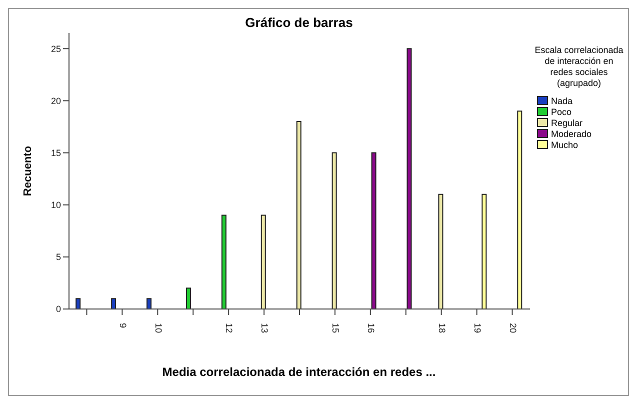  Describe the element at coordinates (571, 133) in the screenshot. I see `legend-label: Moderado` at that location.